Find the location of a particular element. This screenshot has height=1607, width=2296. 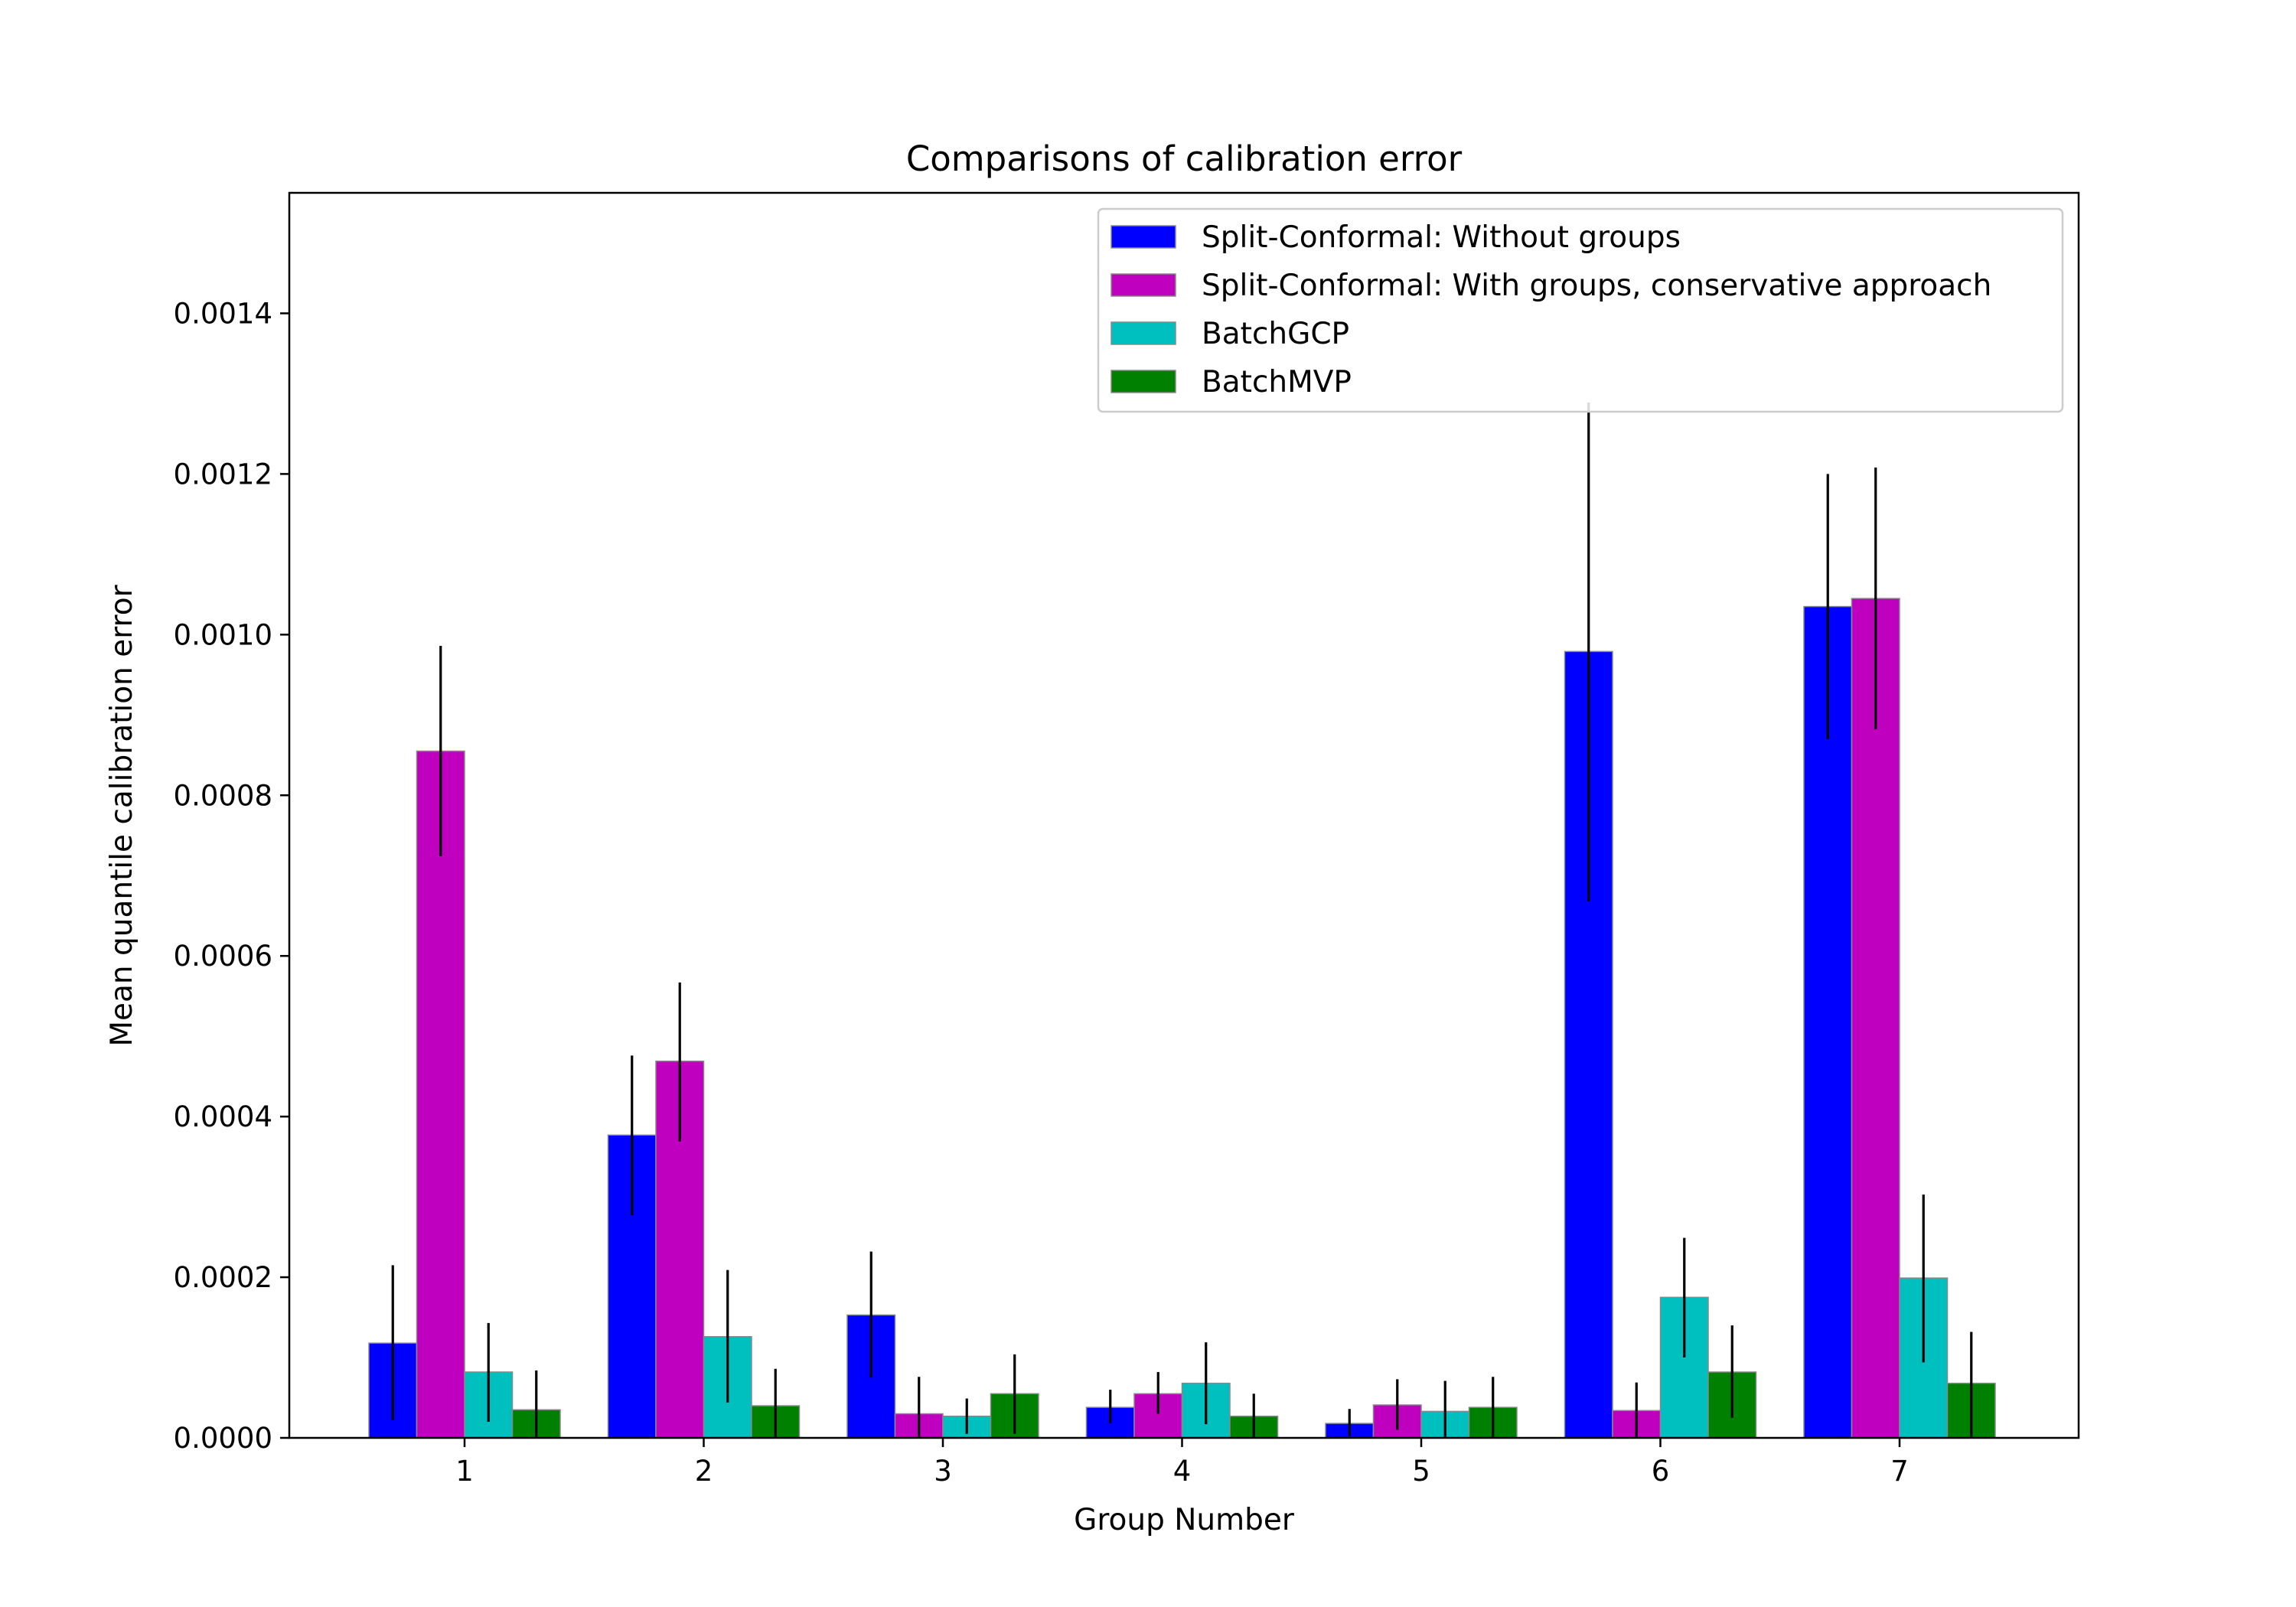

legend-label-series3: BatchGCP is located at coordinates (1275, 334).